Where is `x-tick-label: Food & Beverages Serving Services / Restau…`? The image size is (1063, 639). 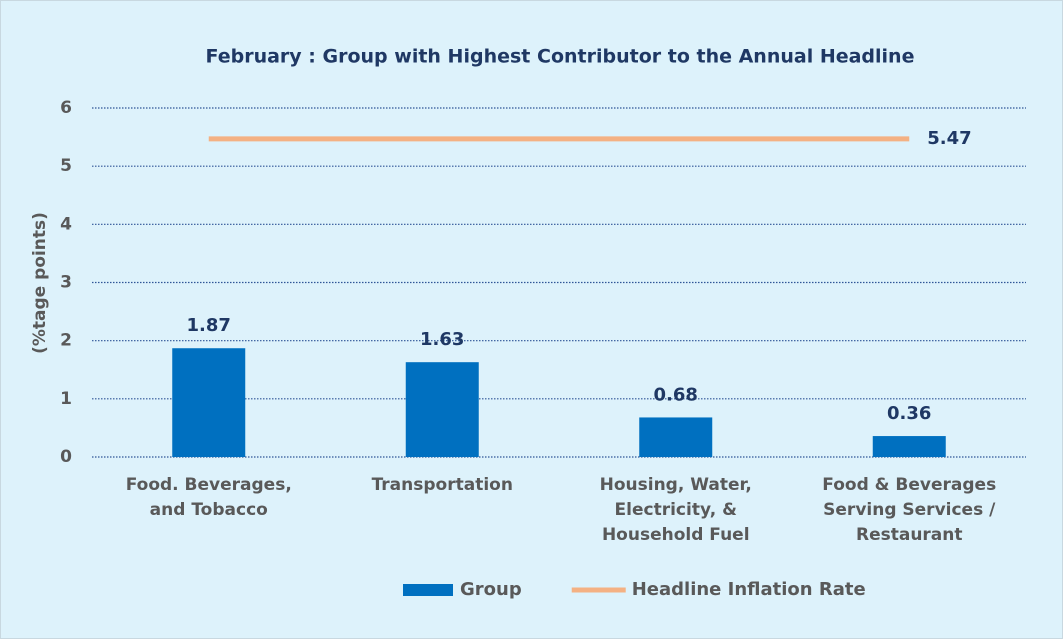
x-tick-label: Food & Beverages Serving Services / Restau… is located at coordinates (909, 510).